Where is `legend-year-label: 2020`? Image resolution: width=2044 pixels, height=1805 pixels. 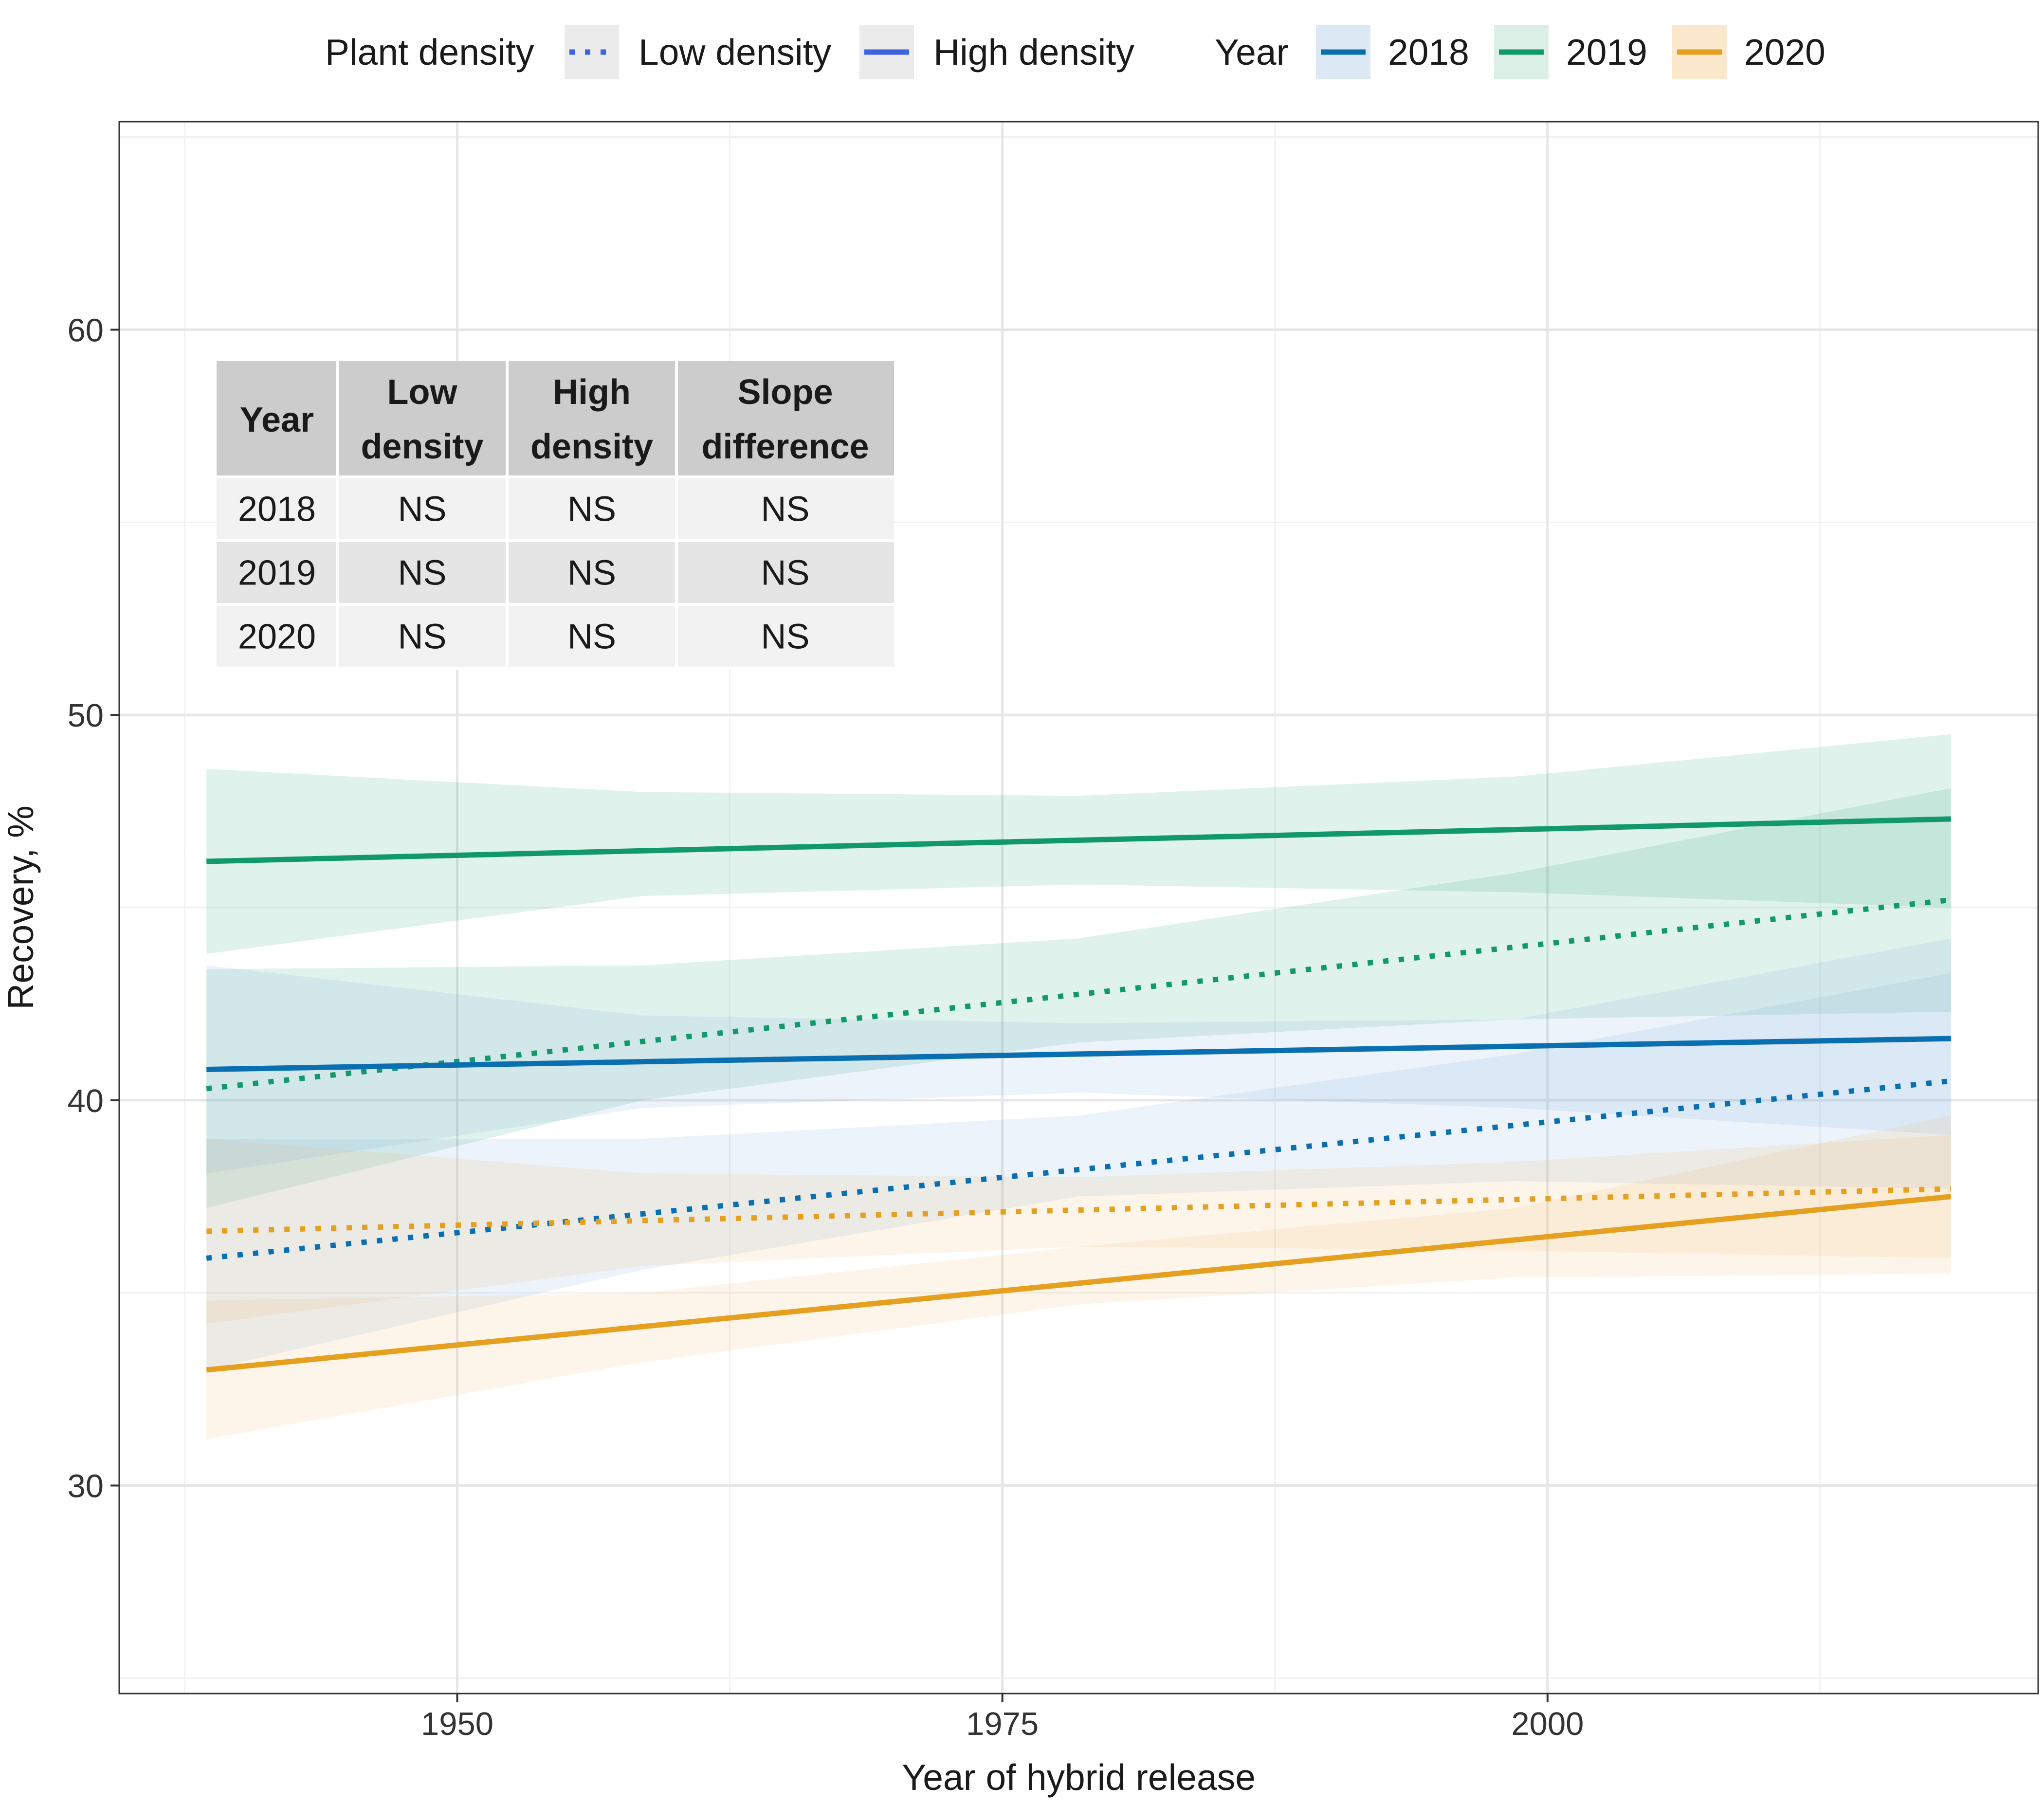
legend-year-label: 2020 is located at coordinates (1785, 52).